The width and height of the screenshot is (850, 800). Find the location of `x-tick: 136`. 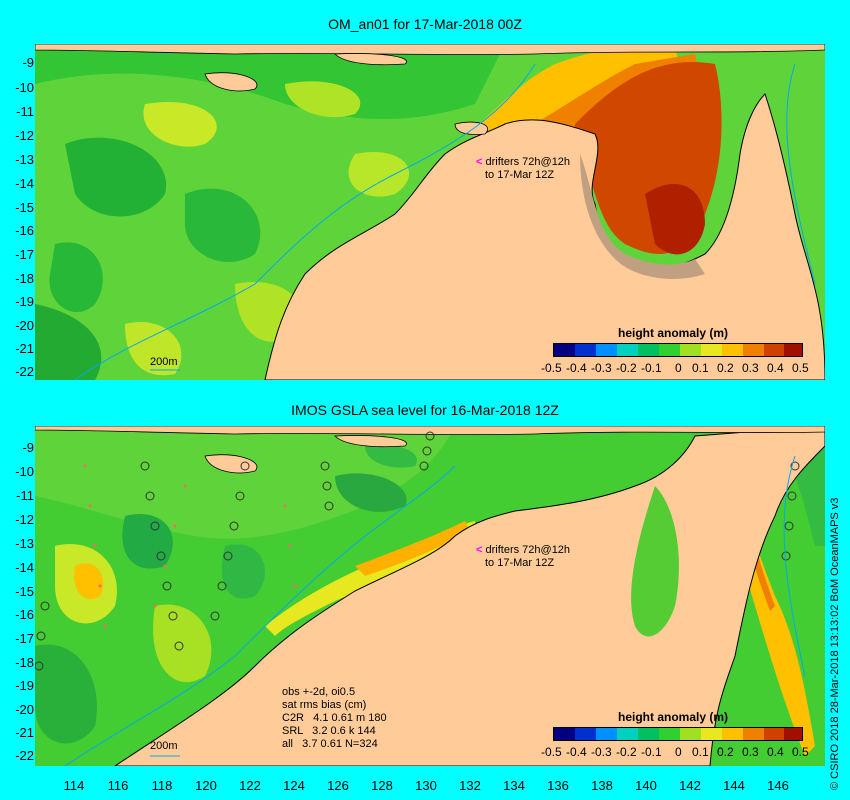

x-tick: 136 is located at coordinates (558, 785).